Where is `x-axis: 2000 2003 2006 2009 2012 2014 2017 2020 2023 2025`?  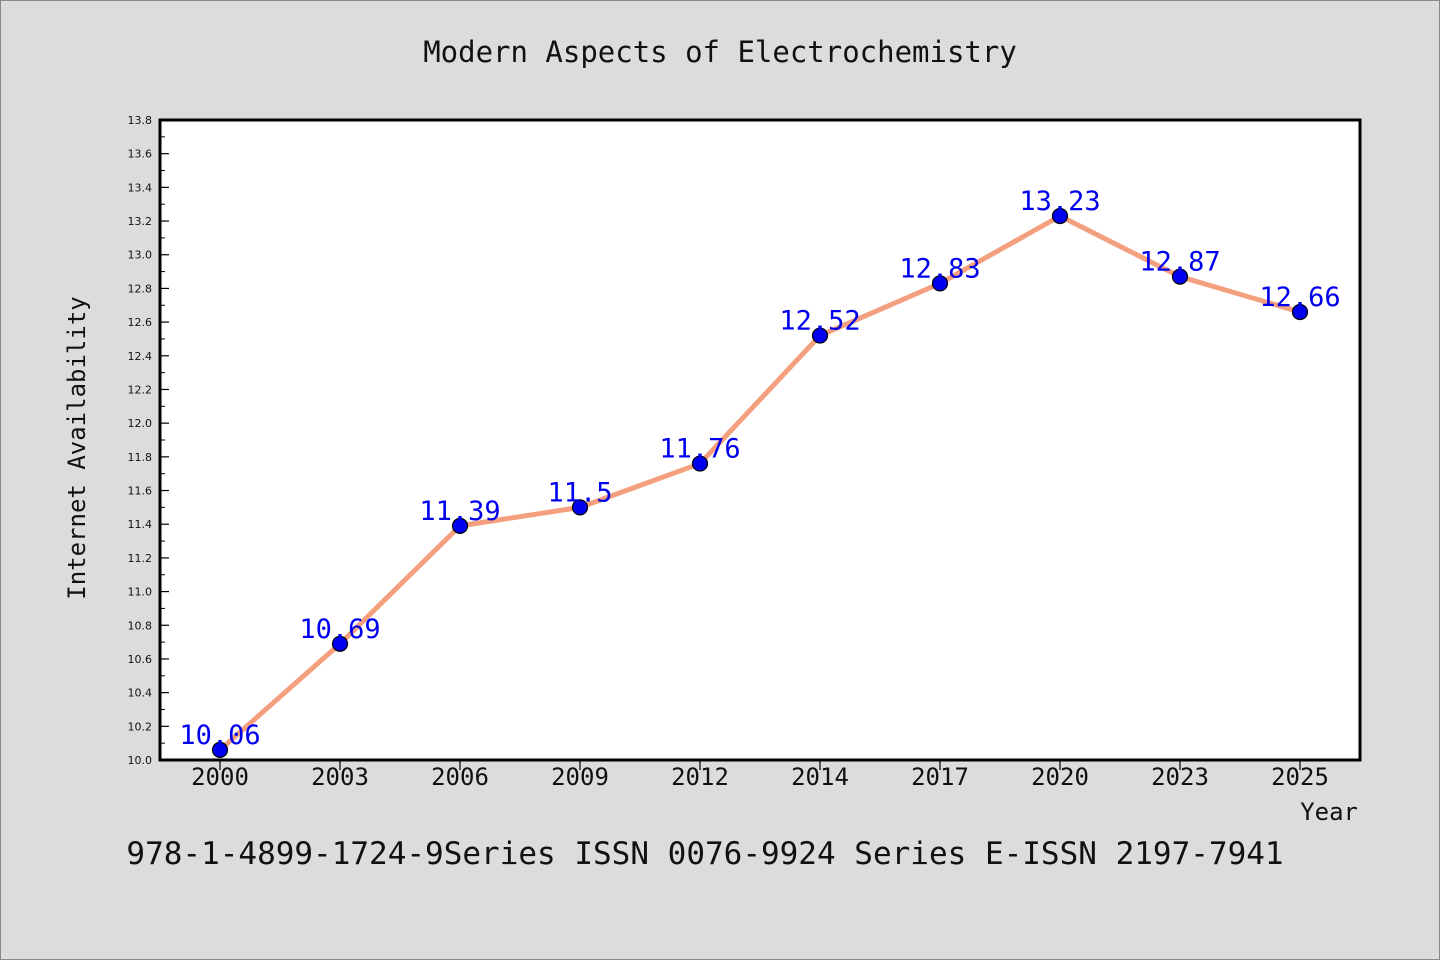 x-axis: 2000 2003 2006 2009 2012 2014 2017 2020 2023 2025 is located at coordinates (760, 775).